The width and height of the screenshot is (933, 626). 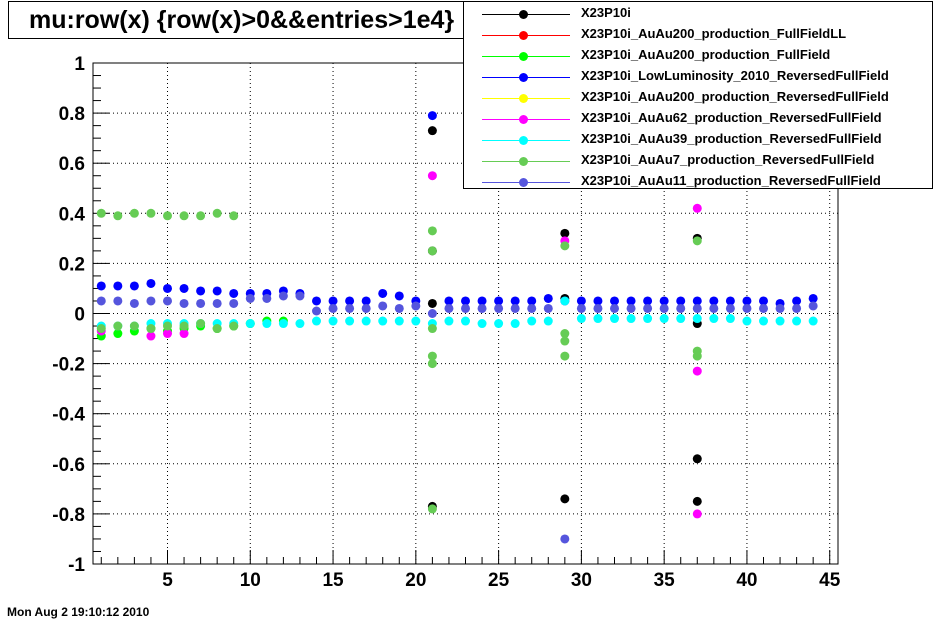 I want to click on legend-label: X23P10i_AuAu200_production_FullField, so click(x=706, y=54).